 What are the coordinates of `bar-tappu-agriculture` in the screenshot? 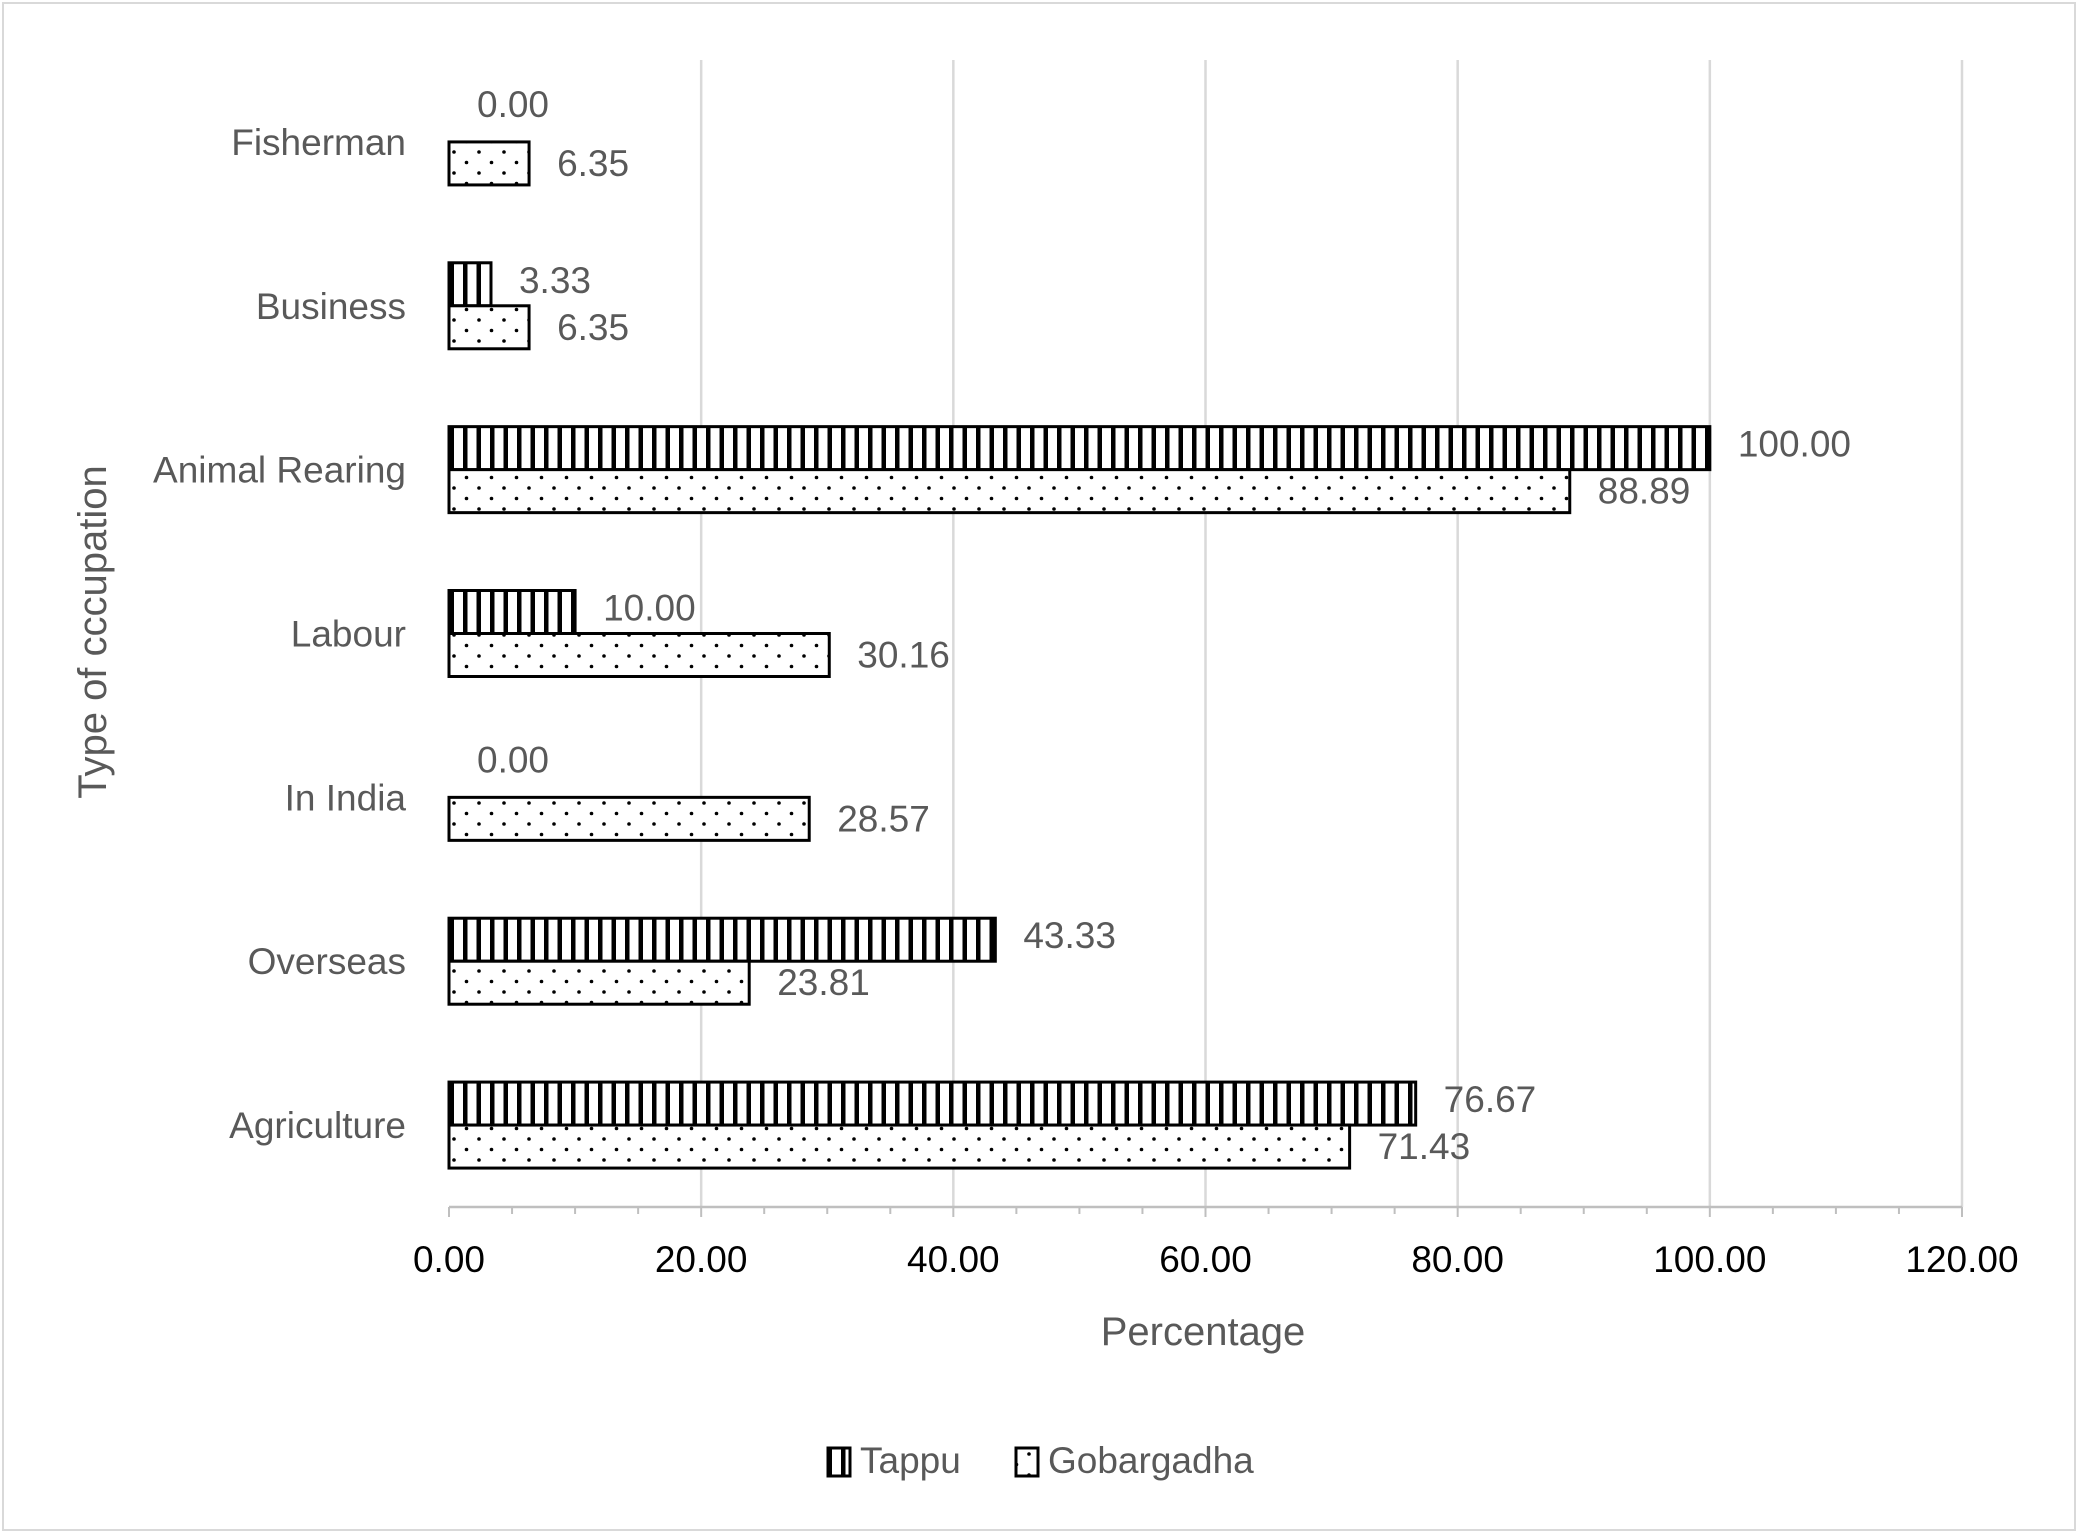 It's located at (932, 1103).